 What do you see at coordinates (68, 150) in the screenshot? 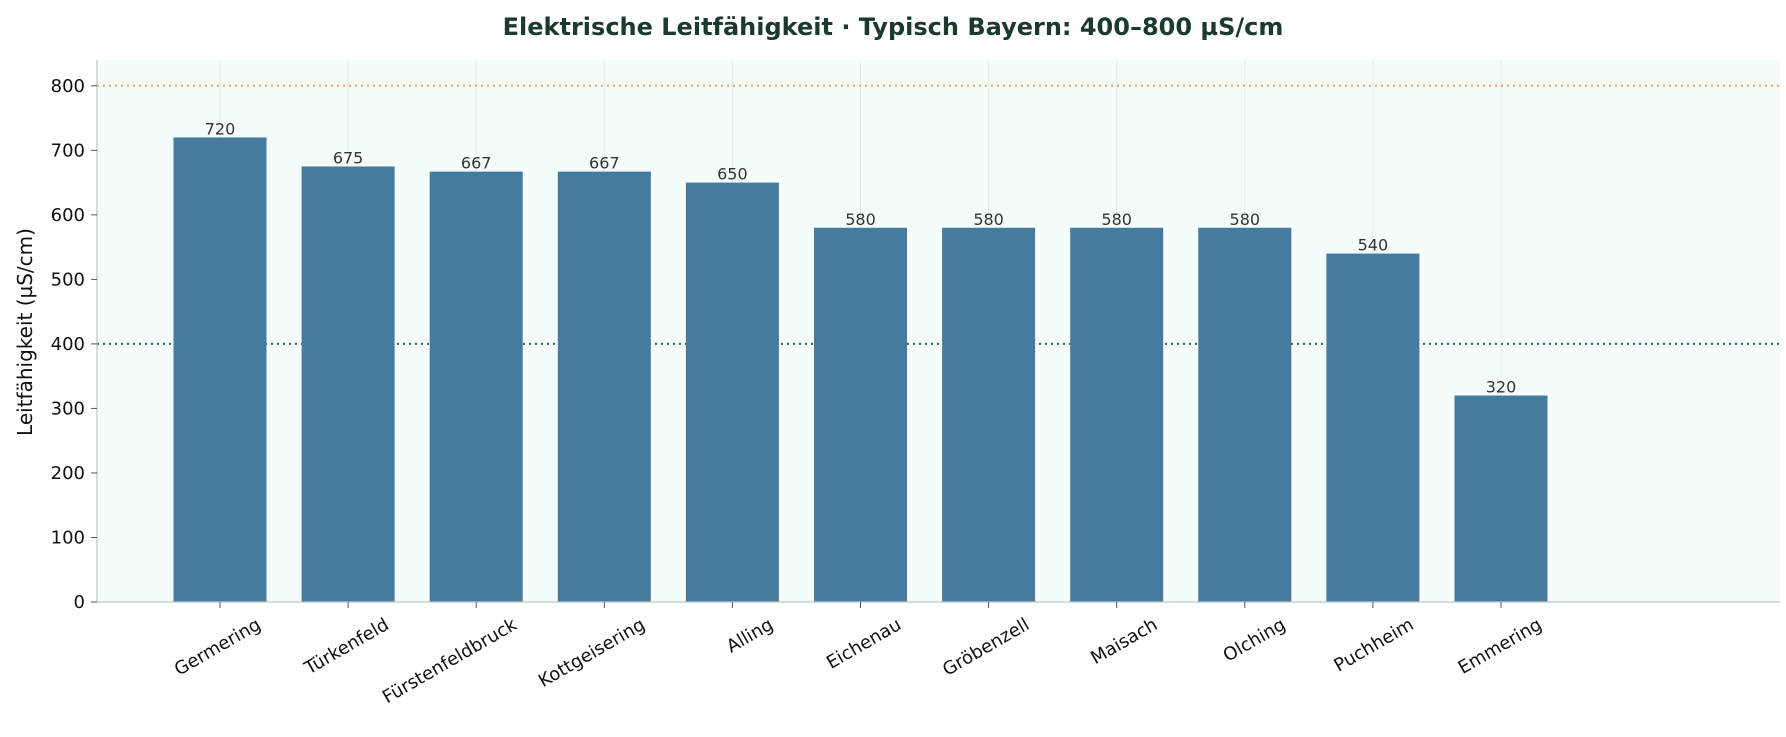
I see `y-tick-label: 700` at bounding box center [68, 150].